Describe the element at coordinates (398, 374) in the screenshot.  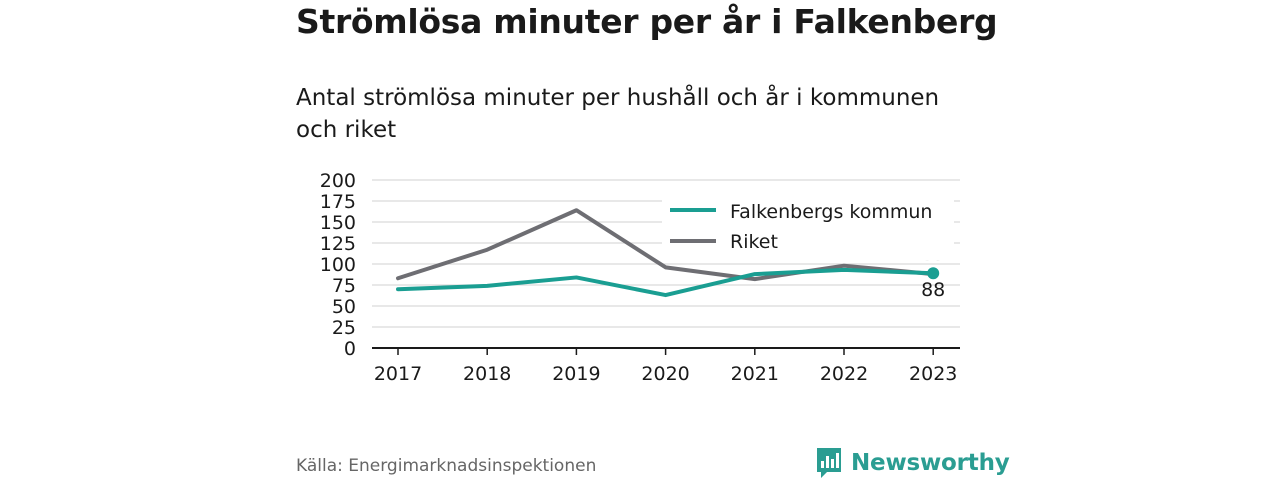
I see `x-tick-label: 2017` at that location.